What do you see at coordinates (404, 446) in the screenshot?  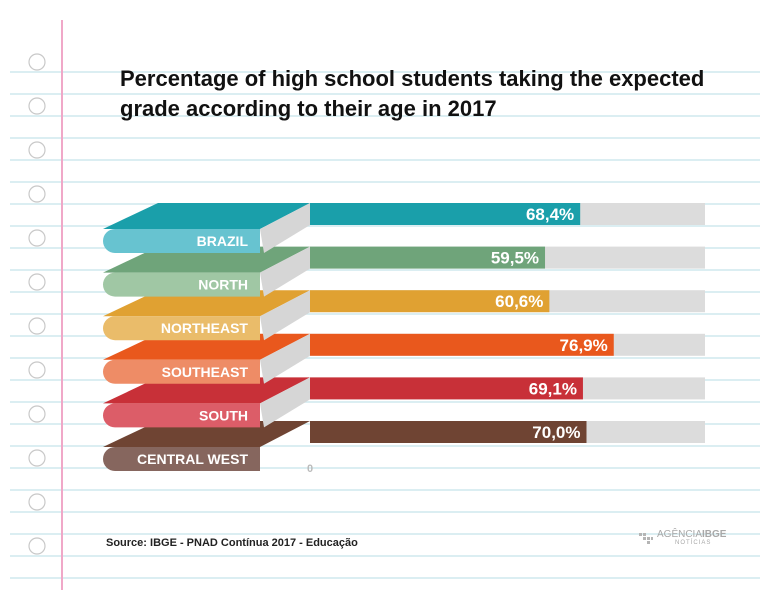 I see `bar-row: CENTRAL WEST 70,0%` at bounding box center [404, 446].